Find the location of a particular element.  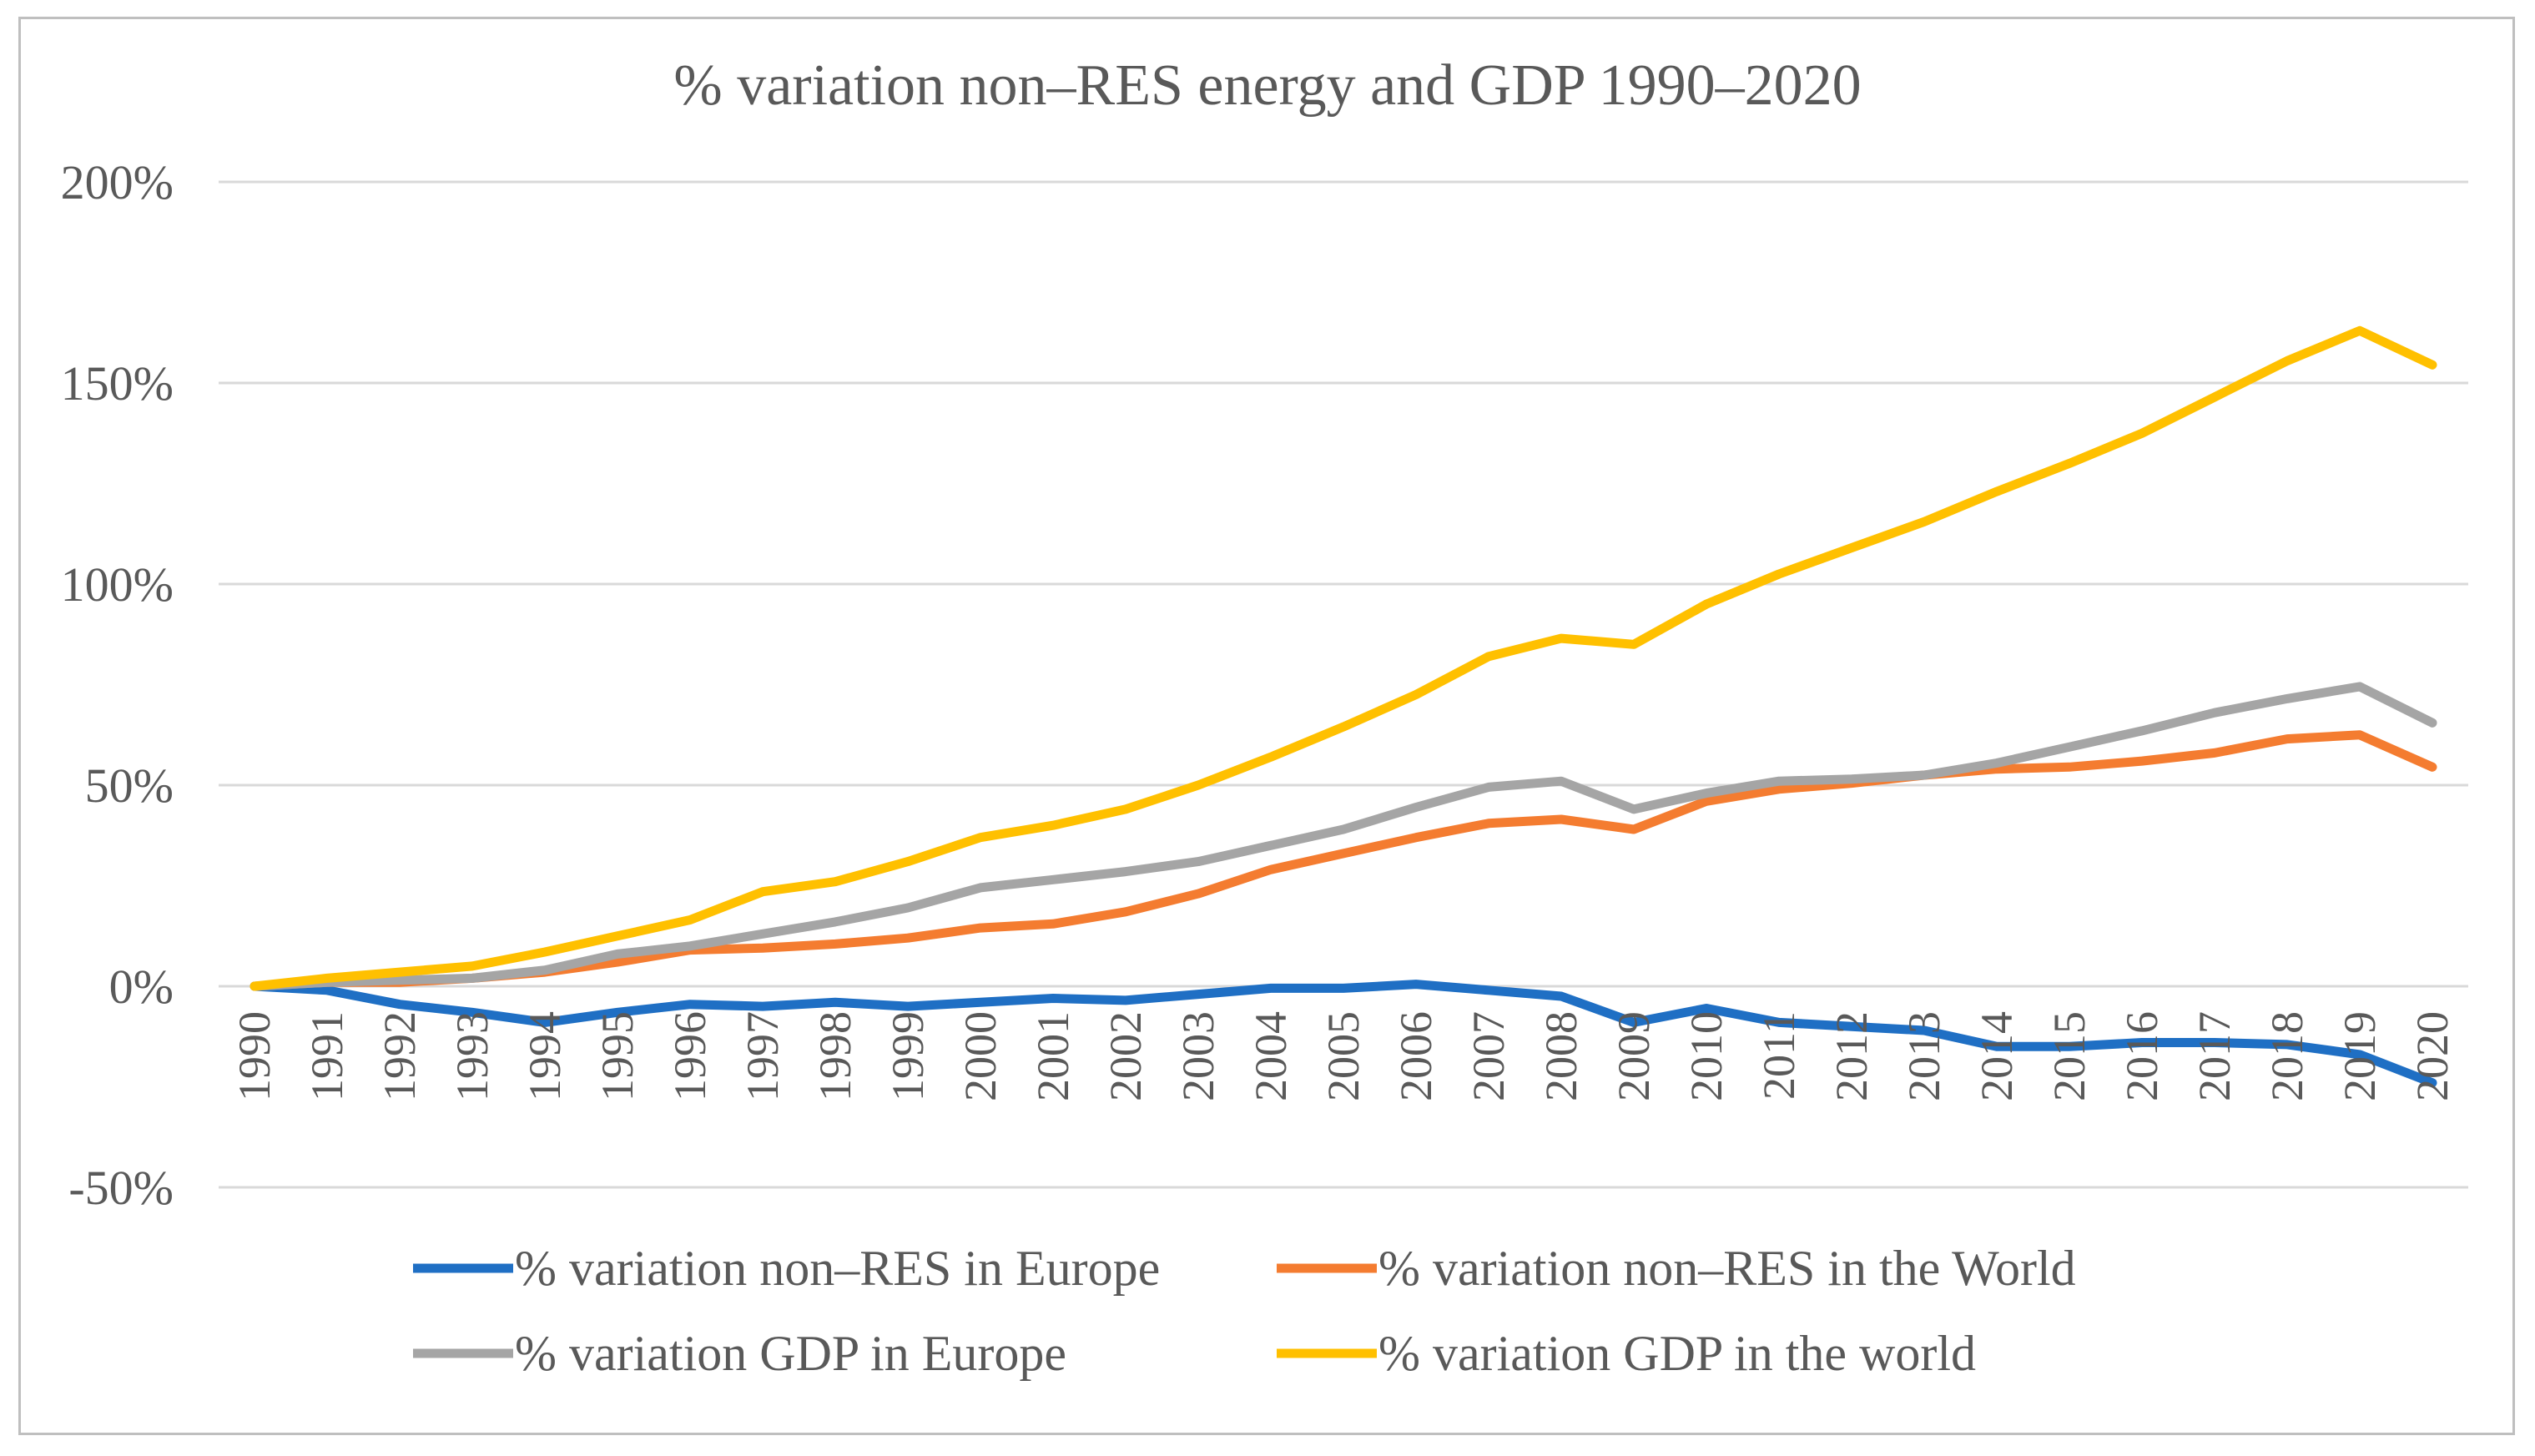

x-tick-label: 2012 is located at coordinates (1852, 1056).